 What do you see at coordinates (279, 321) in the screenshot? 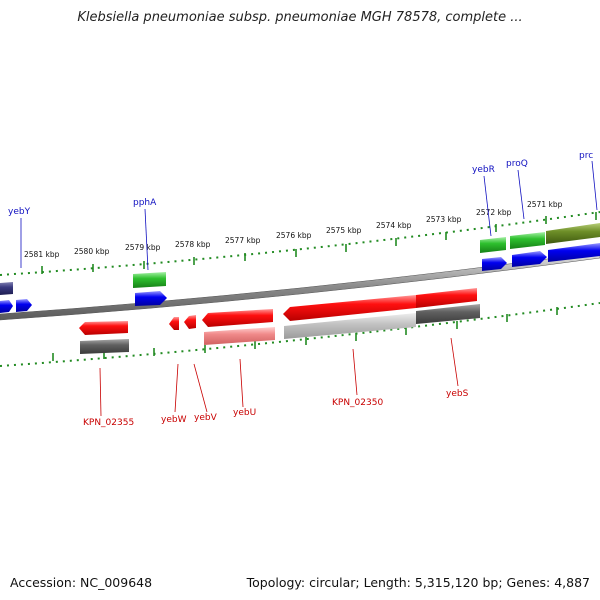
I see `reverse-strand-features` at bounding box center [279, 321].